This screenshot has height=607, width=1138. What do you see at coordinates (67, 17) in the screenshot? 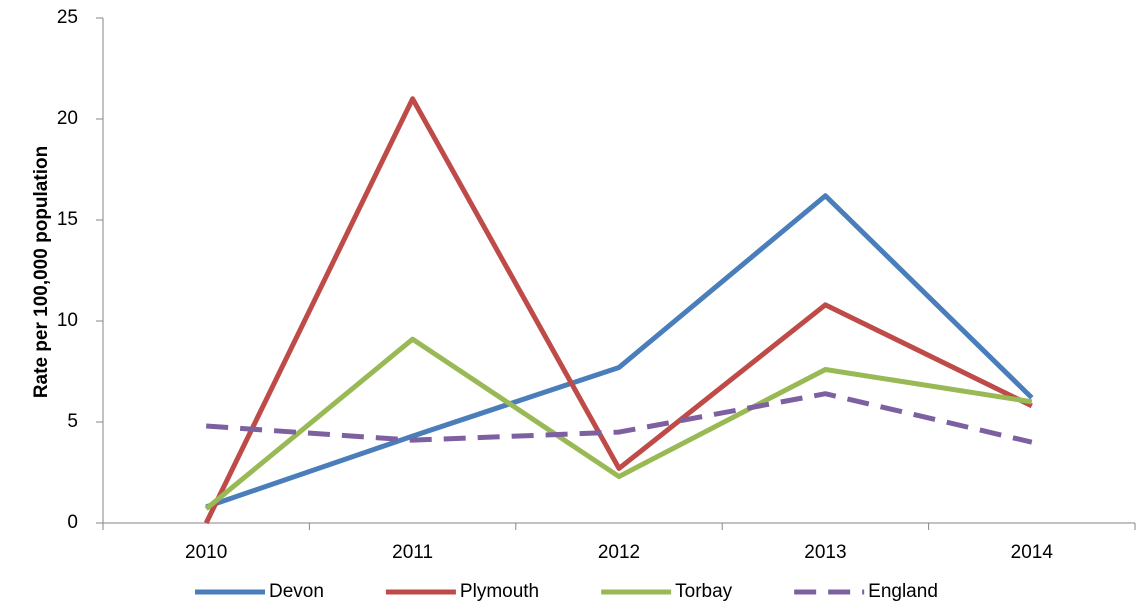
I see `y-tick-label: 25` at bounding box center [67, 17].